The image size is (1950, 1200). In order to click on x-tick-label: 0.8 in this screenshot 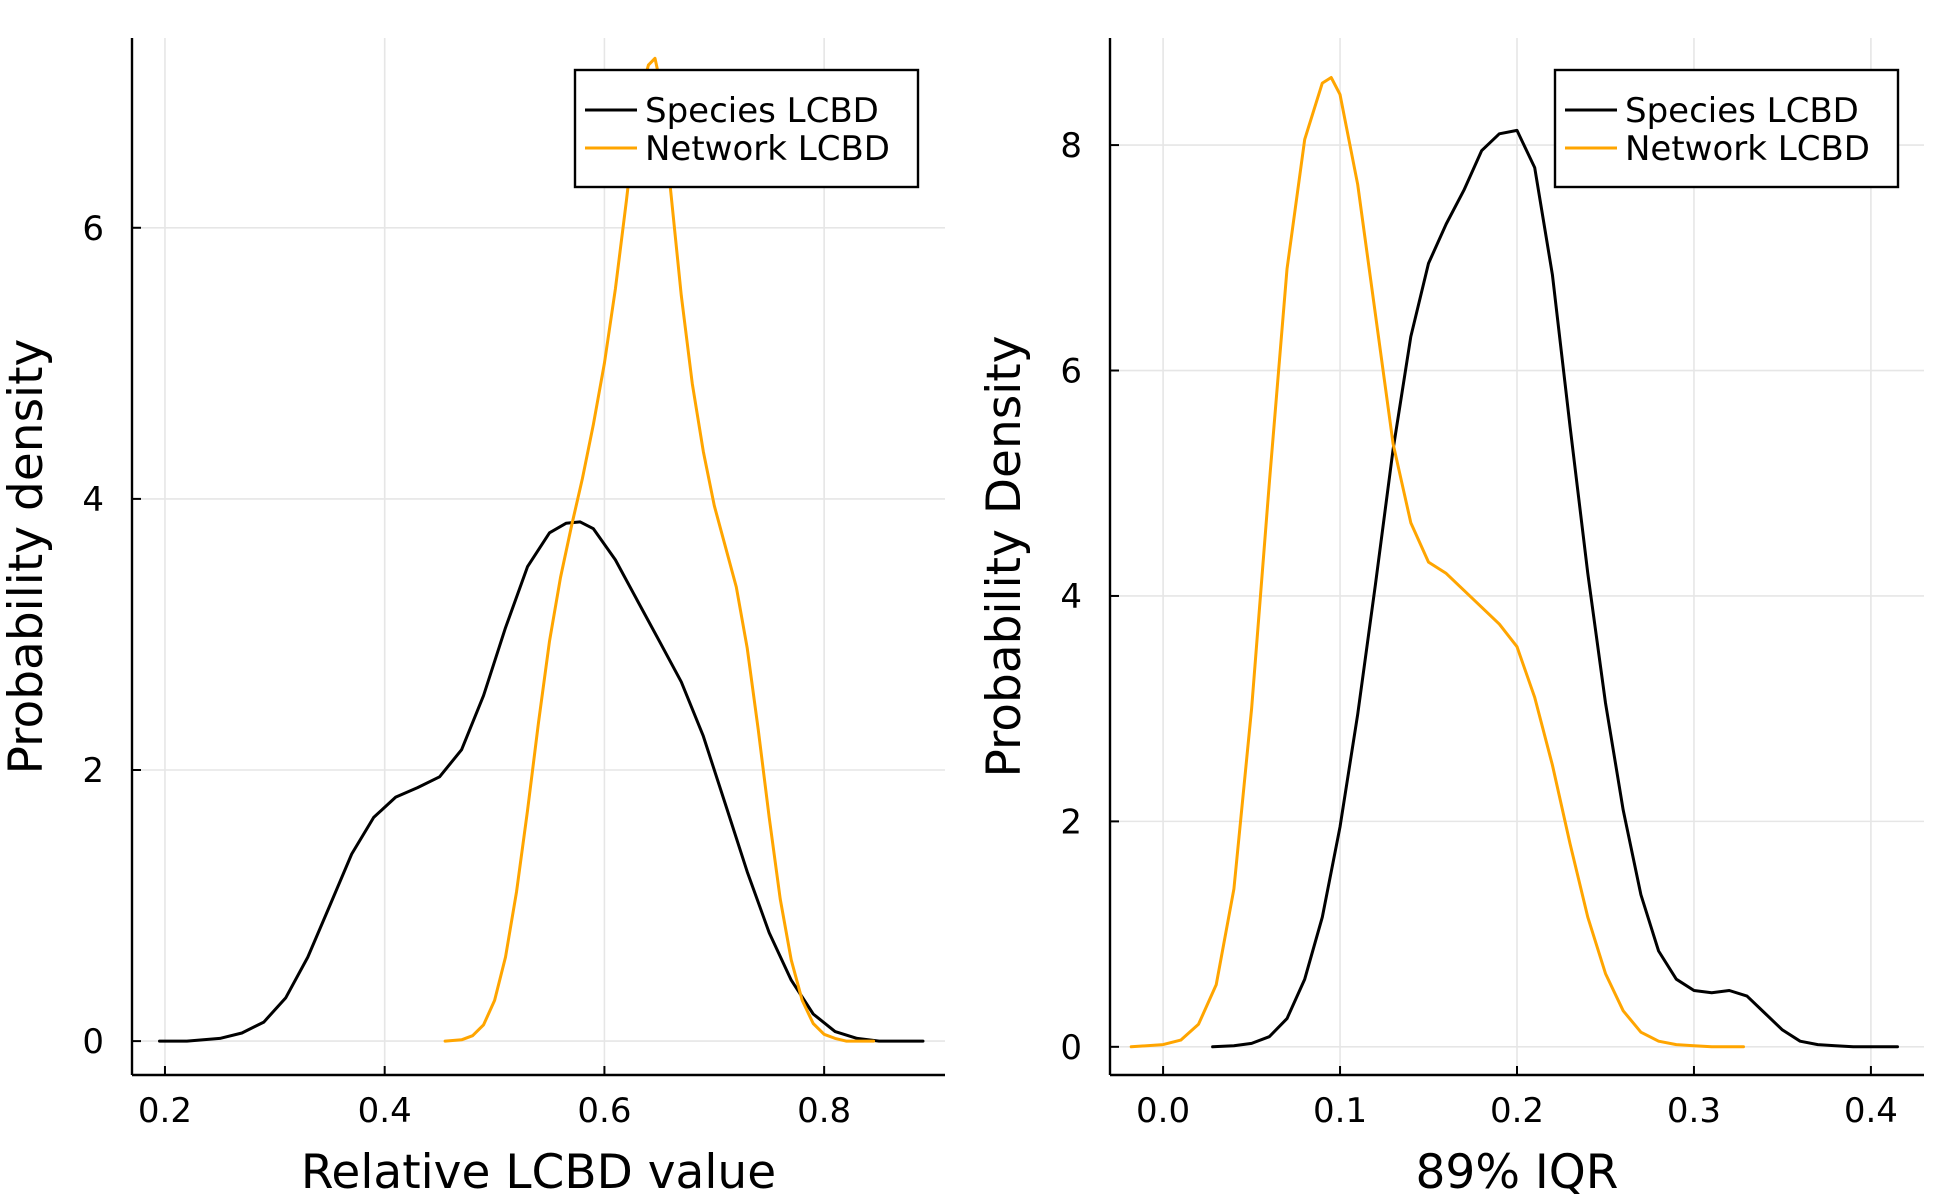, I will do `click(824, 1111)`.